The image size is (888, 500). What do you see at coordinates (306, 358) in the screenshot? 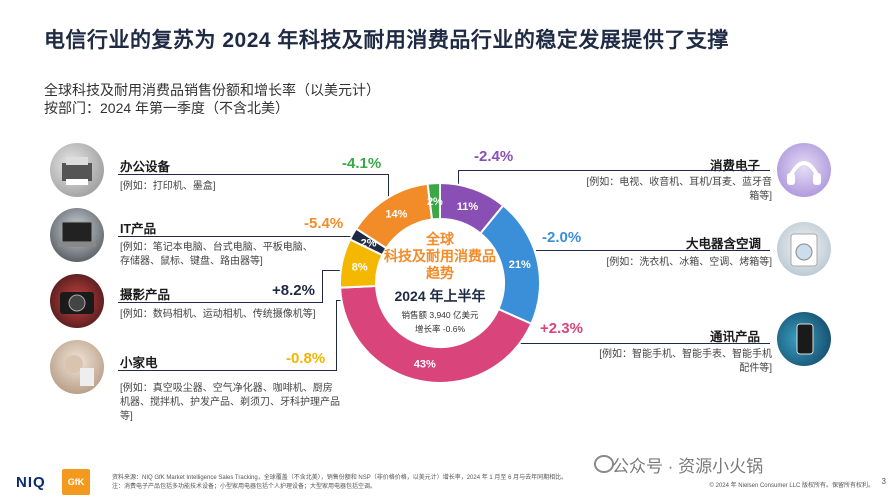
I see `segment-growth-small-appliance: -0.8%` at bounding box center [306, 358].